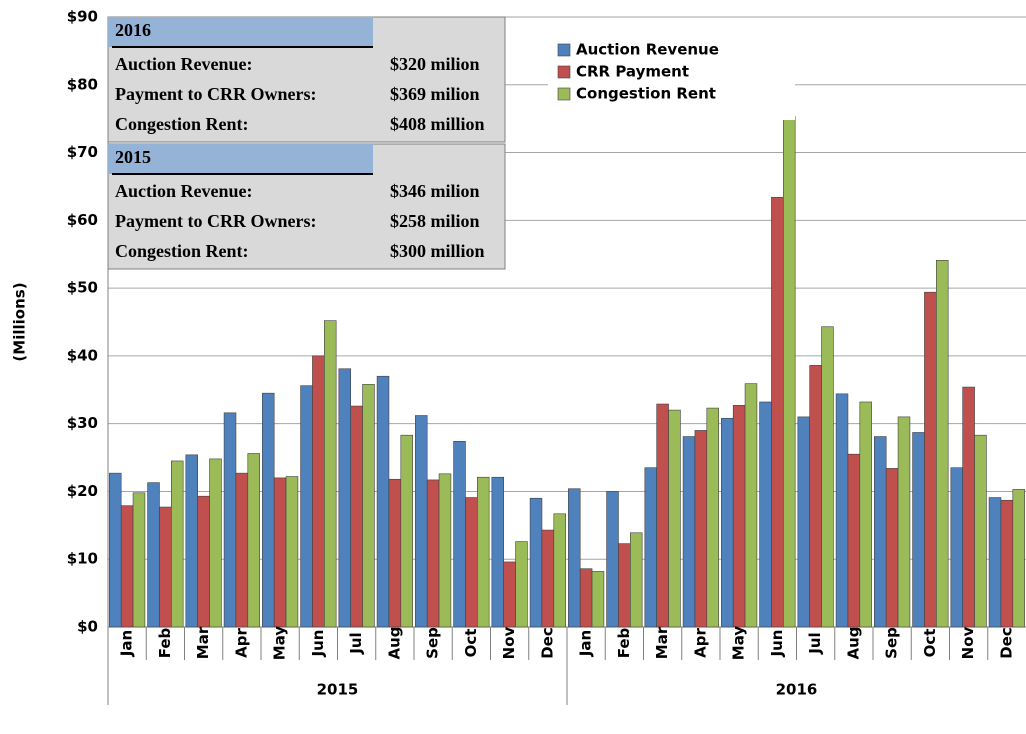  What do you see at coordinates (435, 221) in the screenshot?
I see `info-value: $258 milion` at bounding box center [435, 221].